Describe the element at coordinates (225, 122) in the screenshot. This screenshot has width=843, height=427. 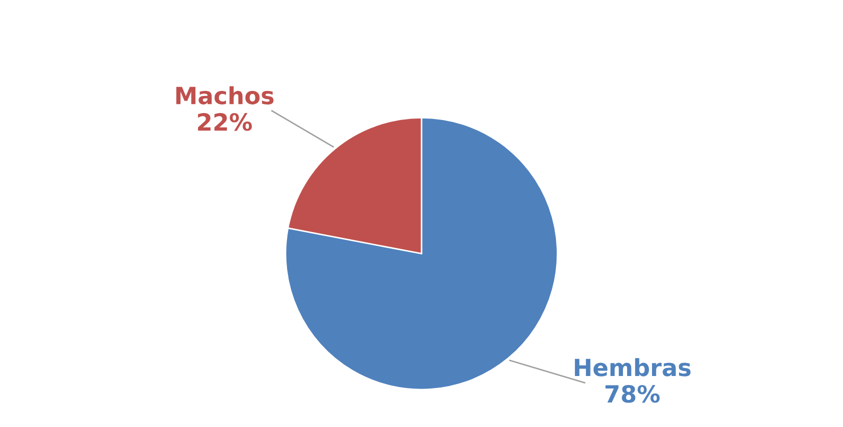
I see `data-label: 22%` at that location.